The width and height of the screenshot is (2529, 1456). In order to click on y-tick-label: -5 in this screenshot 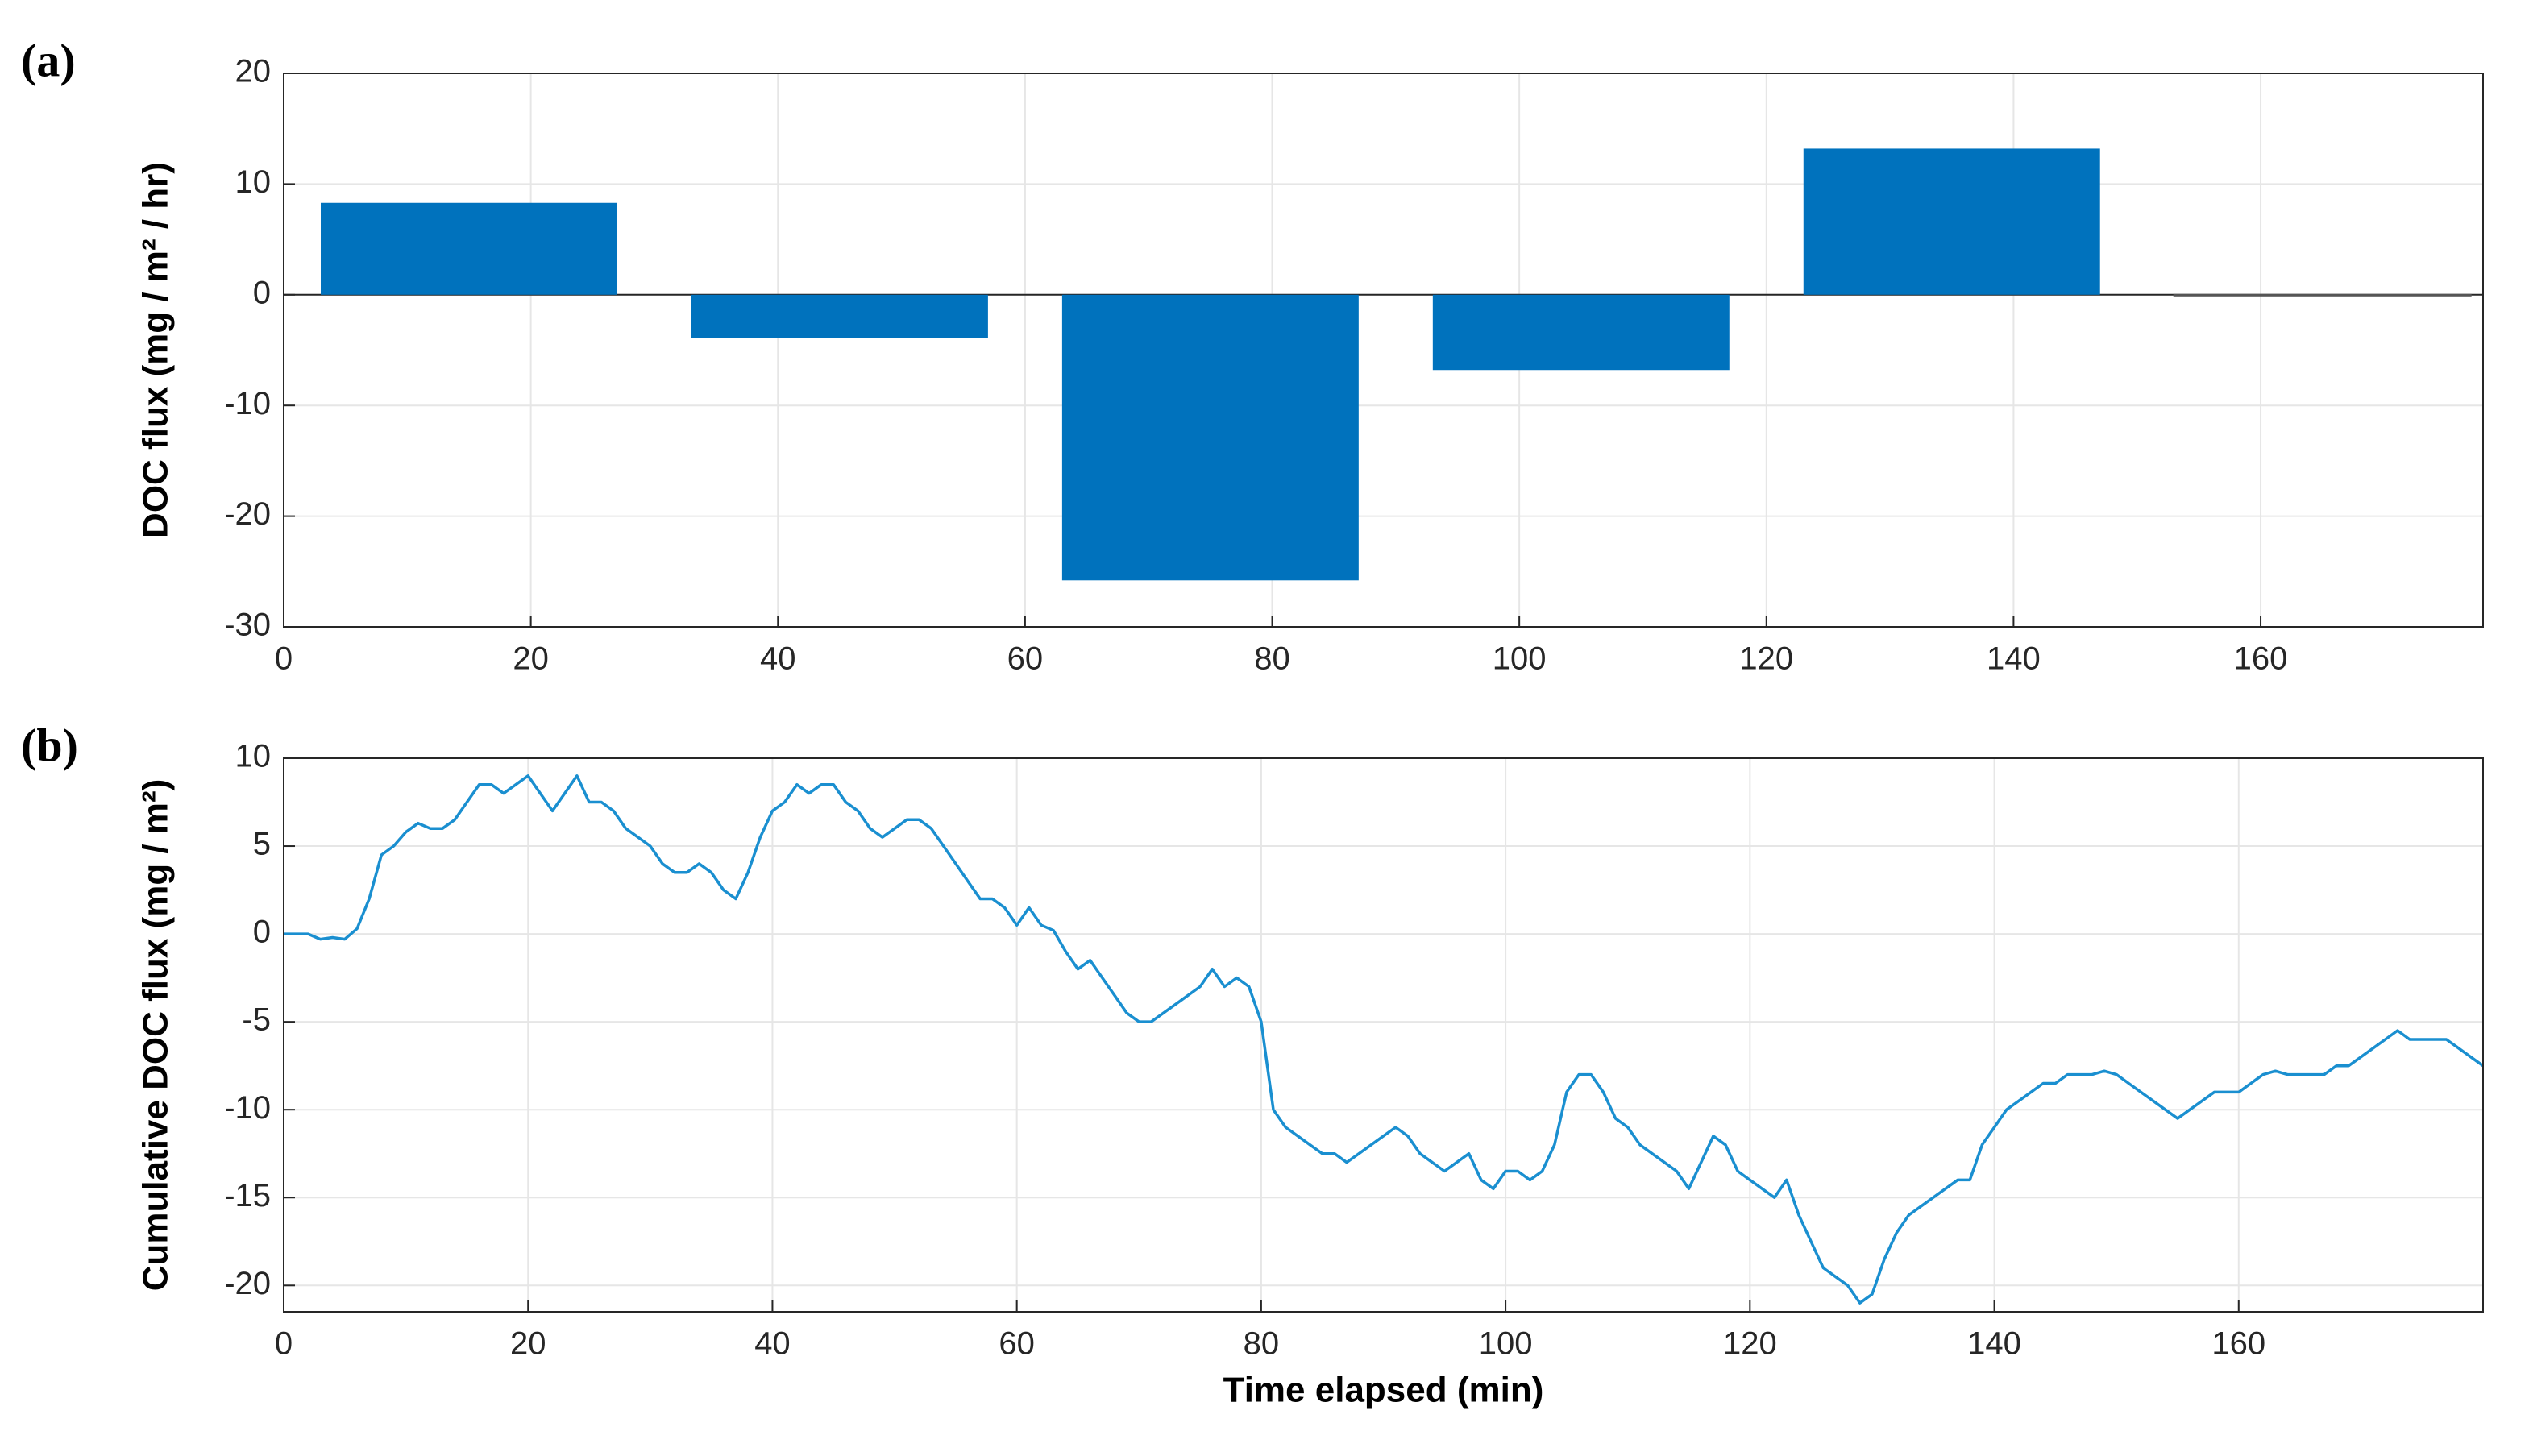, I will do `click(256, 1020)`.